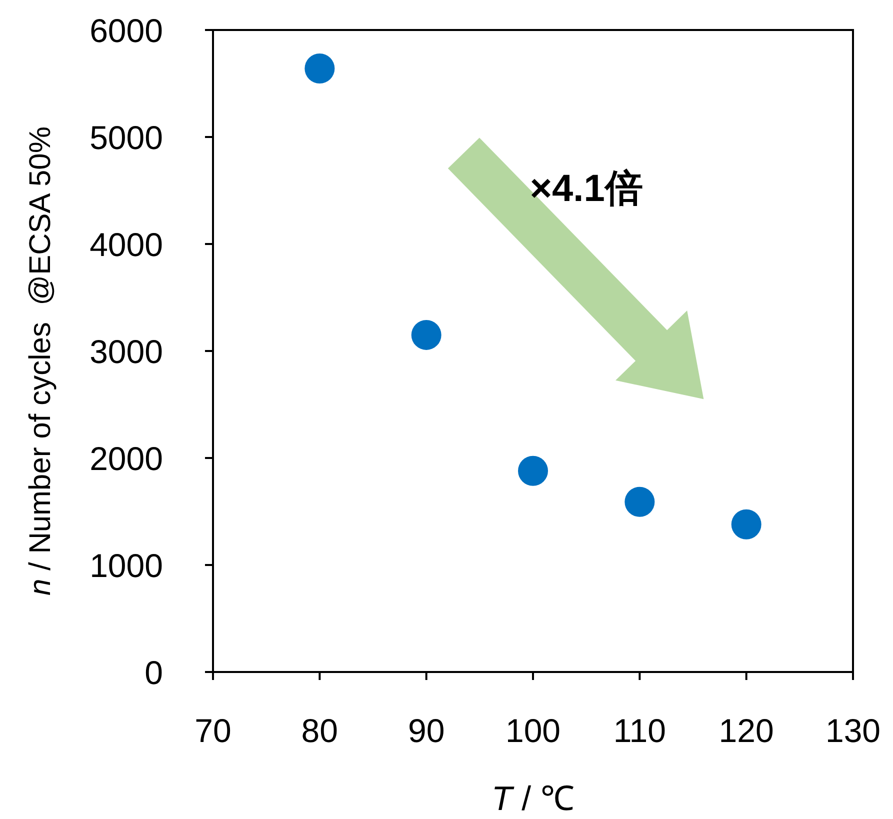  What do you see at coordinates (126, 565) in the screenshot?
I see `y-tick-label: 1000` at bounding box center [126, 565].